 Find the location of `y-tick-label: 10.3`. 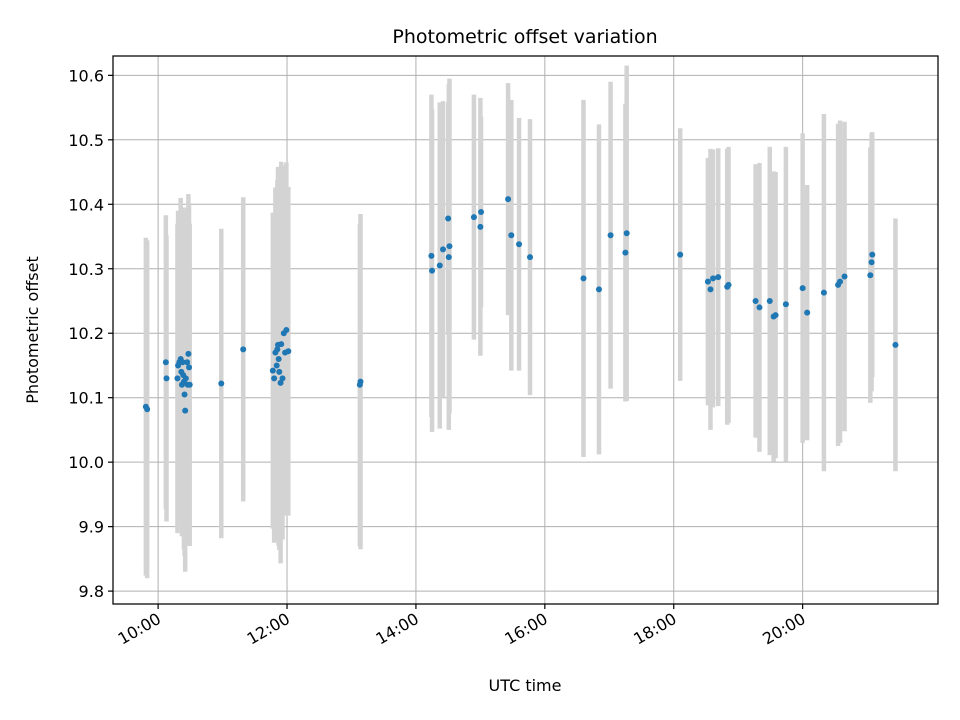

y-tick-label: 10.3 is located at coordinates (86, 269).